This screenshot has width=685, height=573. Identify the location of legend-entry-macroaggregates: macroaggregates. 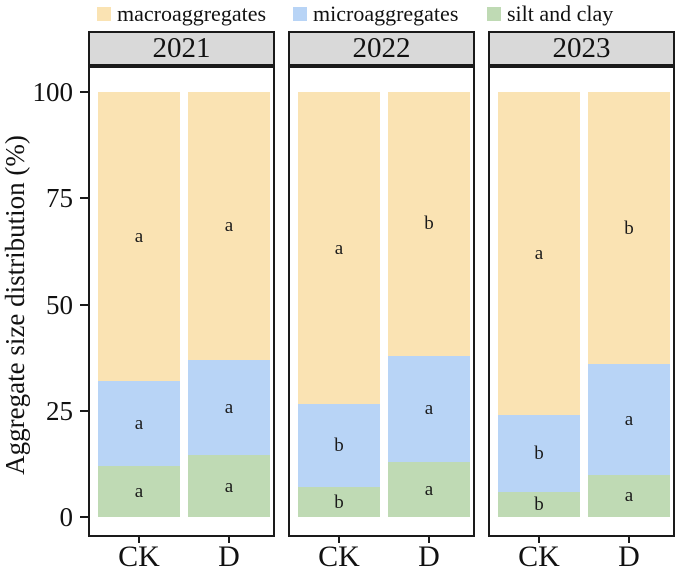
(181, 14).